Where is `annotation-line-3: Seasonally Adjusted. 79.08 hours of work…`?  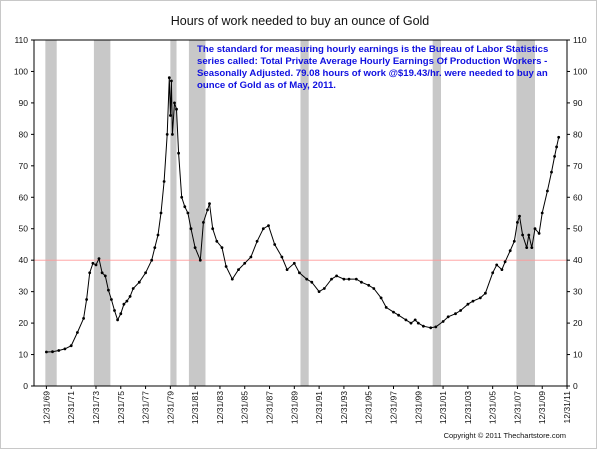
annotation-line-3: Seasonally Adjusted. 79.08 hours of work… is located at coordinates (372, 73).